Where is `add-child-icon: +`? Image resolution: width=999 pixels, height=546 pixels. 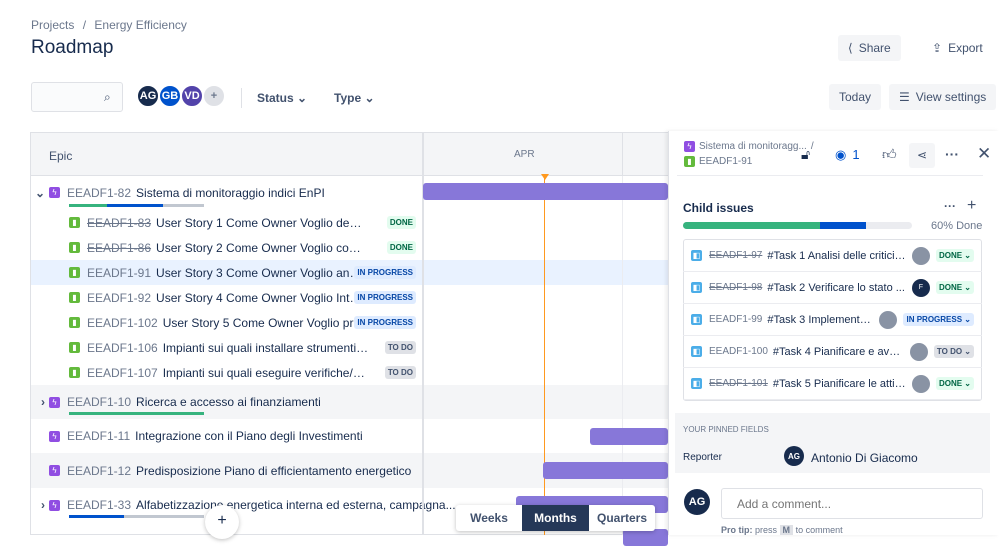
add-child-icon: + is located at coordinates (972, 205).